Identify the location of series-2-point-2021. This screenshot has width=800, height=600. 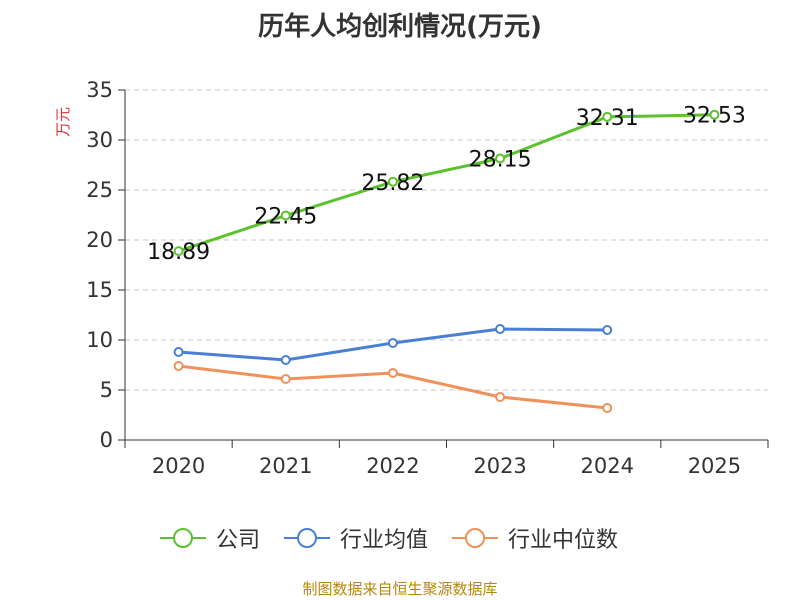
(285, 379).